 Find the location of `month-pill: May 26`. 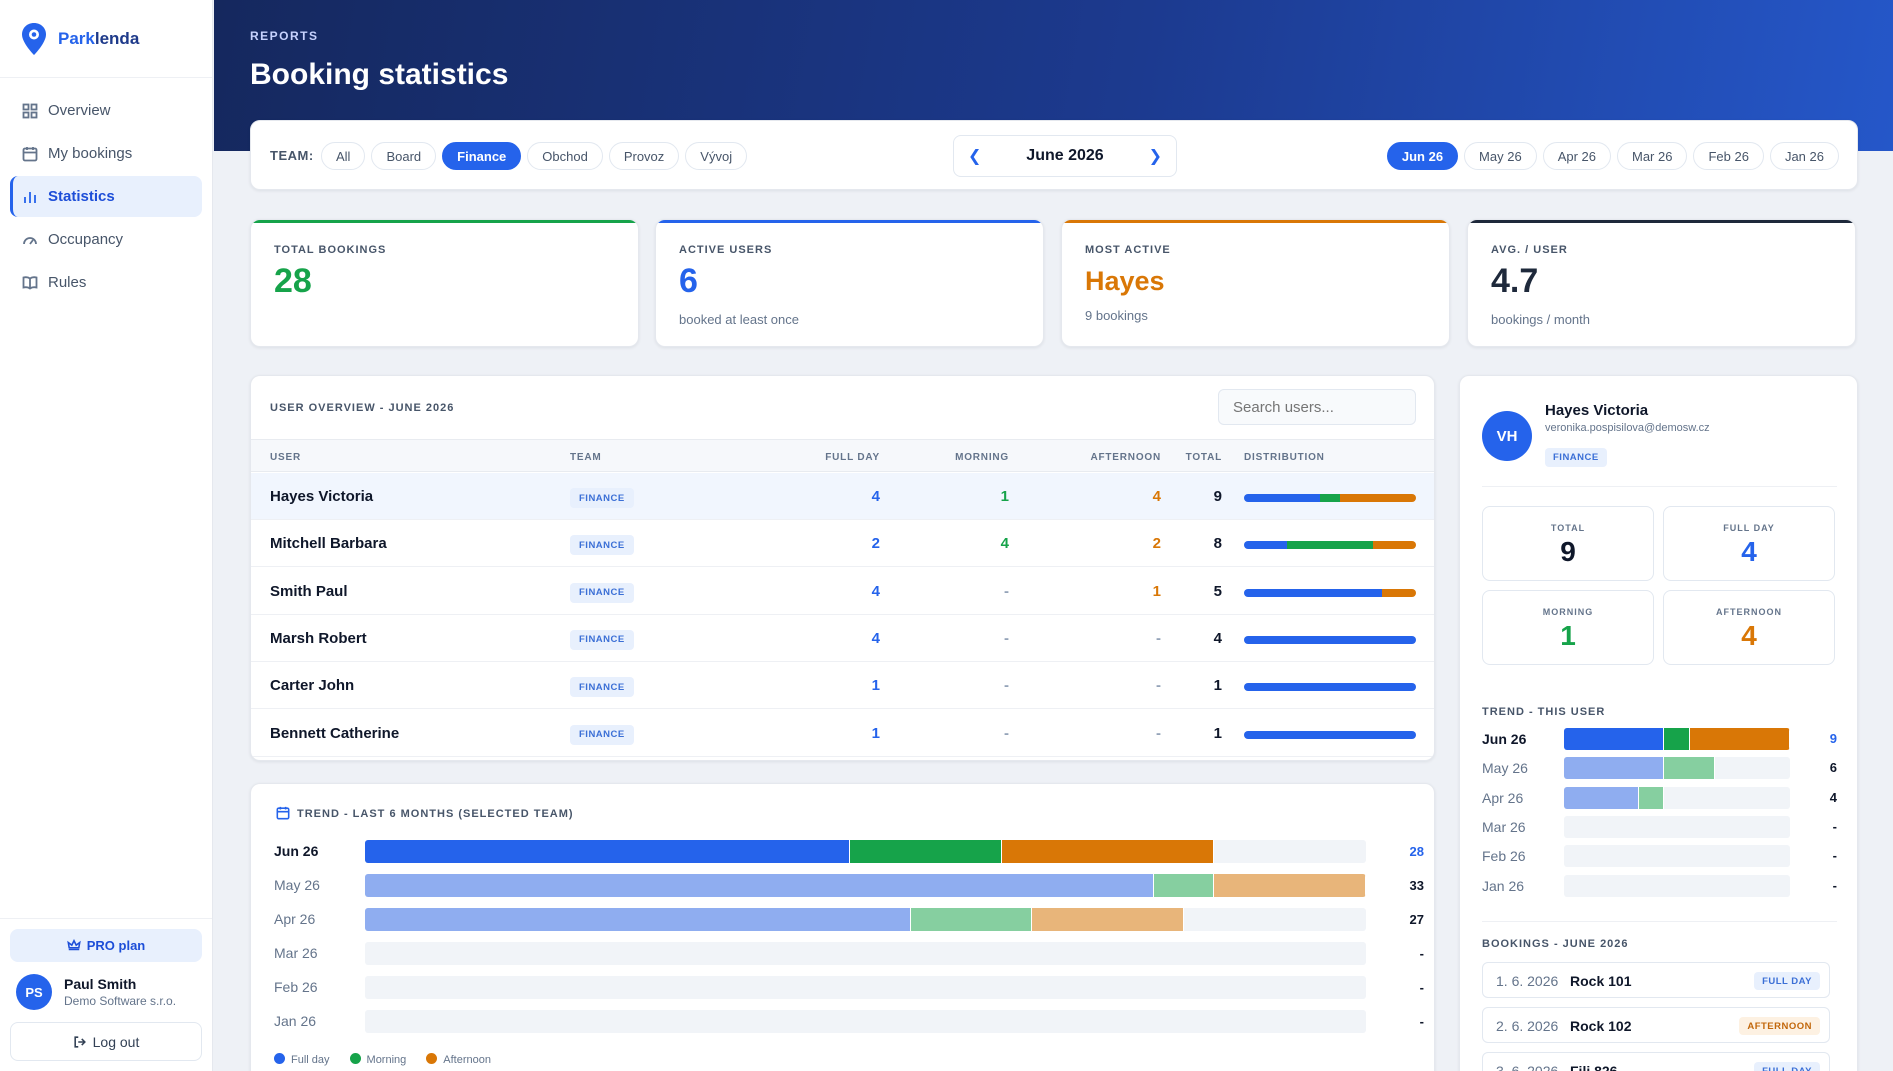

month-pill: May 26 is located at coordinates (1500, 156).